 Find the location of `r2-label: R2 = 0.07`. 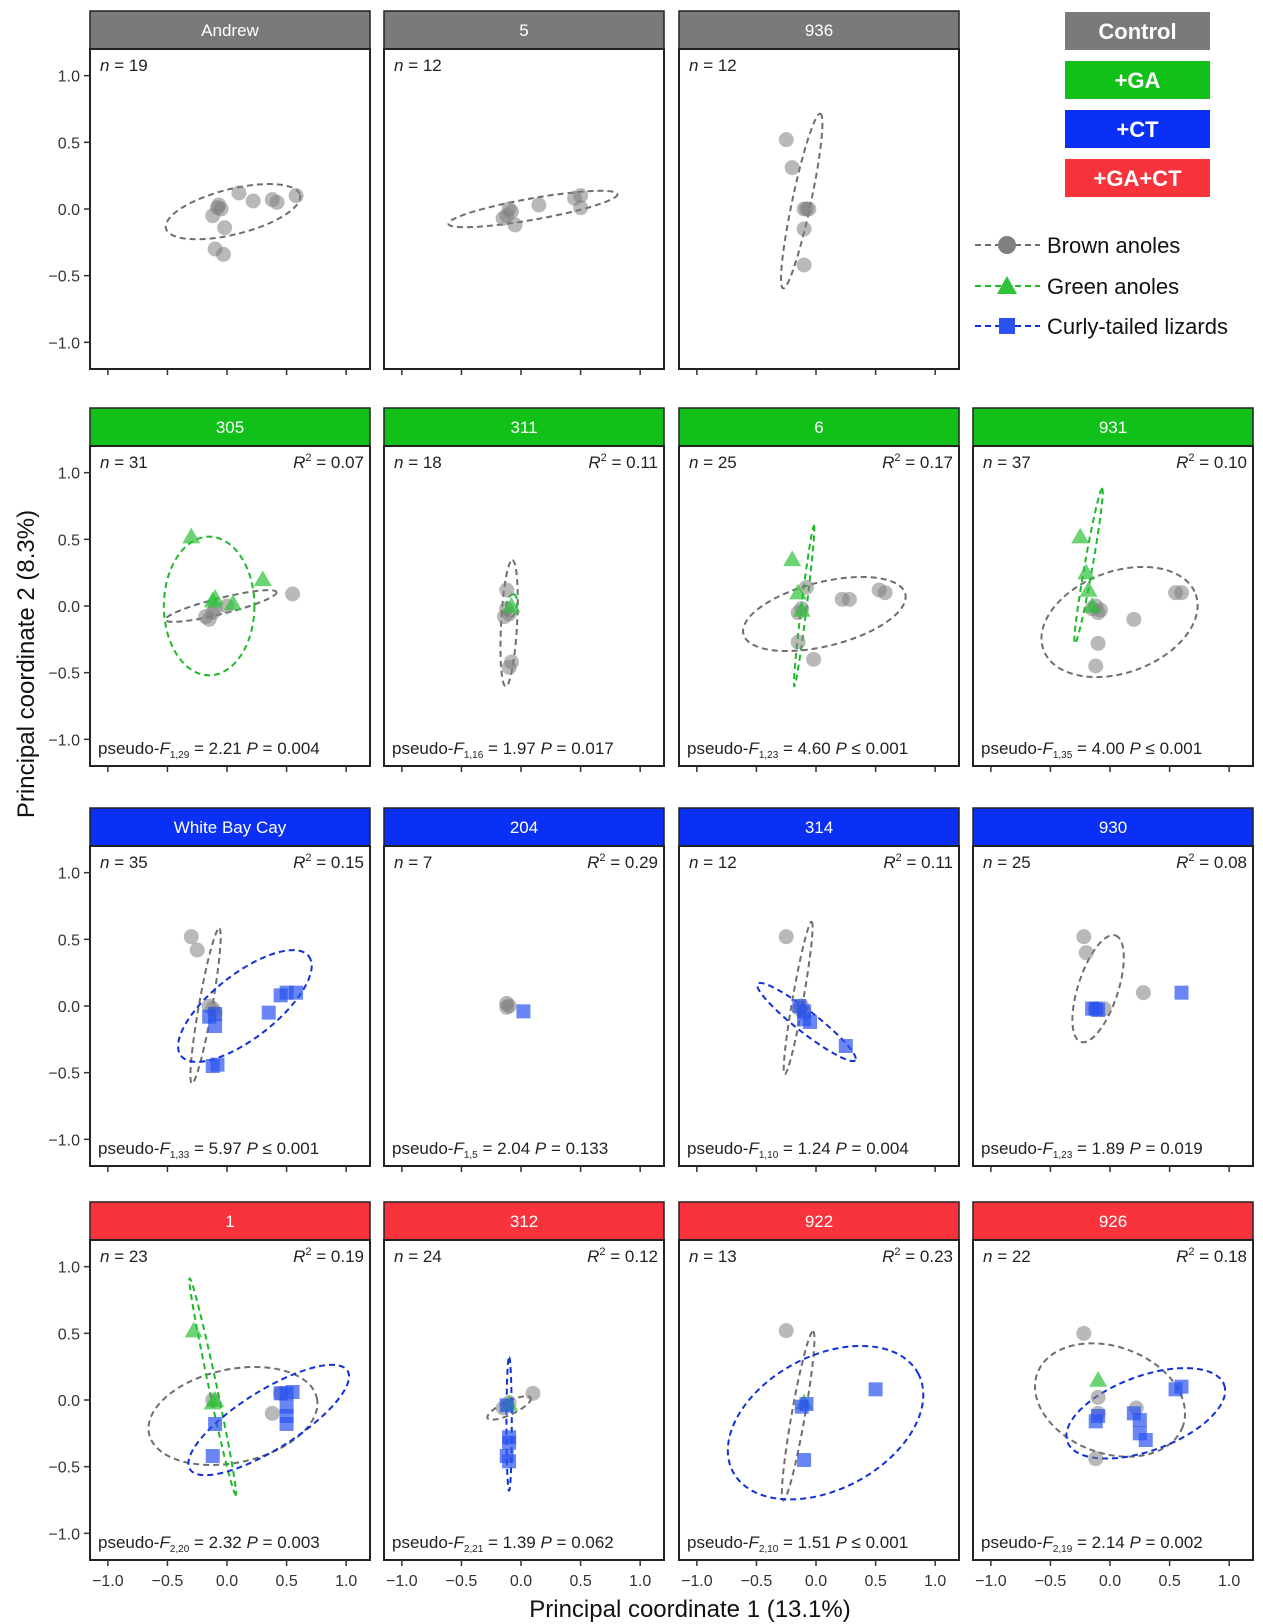

r2-label: R2 = 0.07 is located at coordinates (328, 462).